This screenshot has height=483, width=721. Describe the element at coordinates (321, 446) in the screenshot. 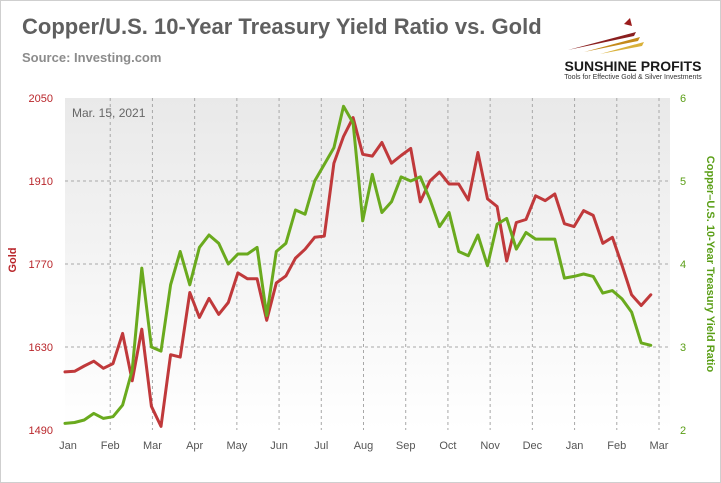

I see `x-tick-label: Jul` at that location.